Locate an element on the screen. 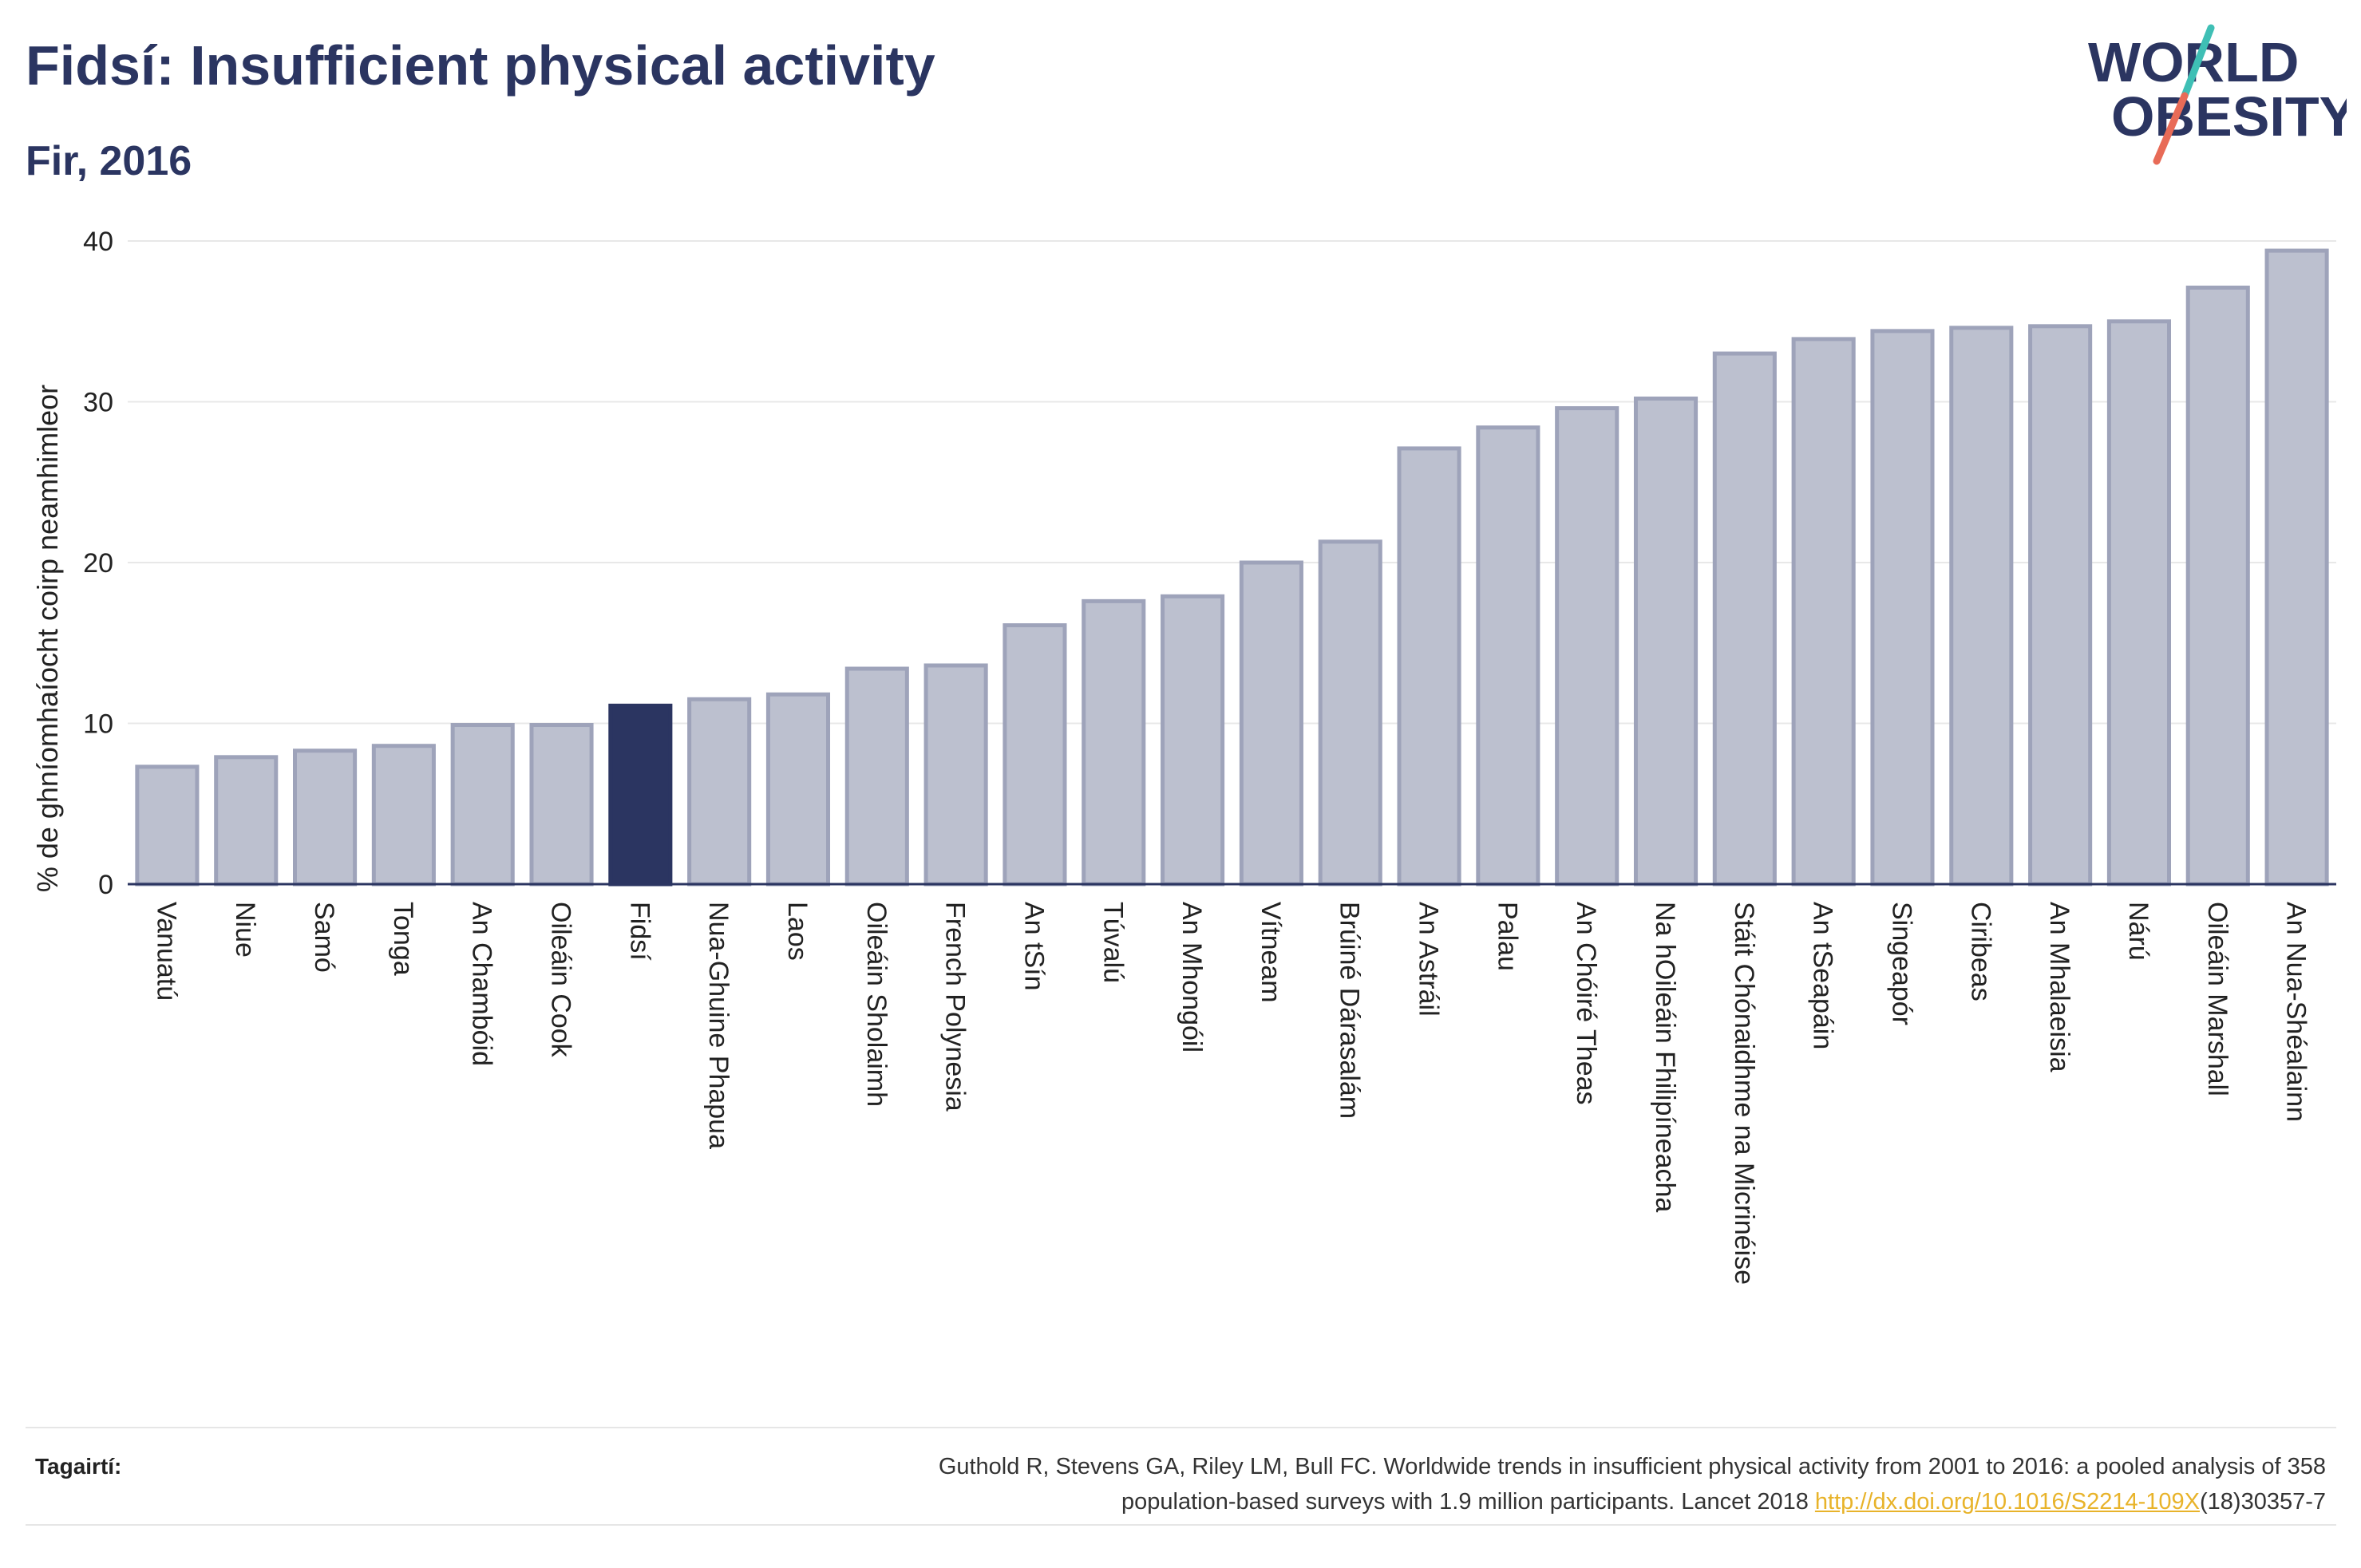 This screenshot has height=1568, width=2361. x-tick-label: Laos is located at coordinates (797, 931).